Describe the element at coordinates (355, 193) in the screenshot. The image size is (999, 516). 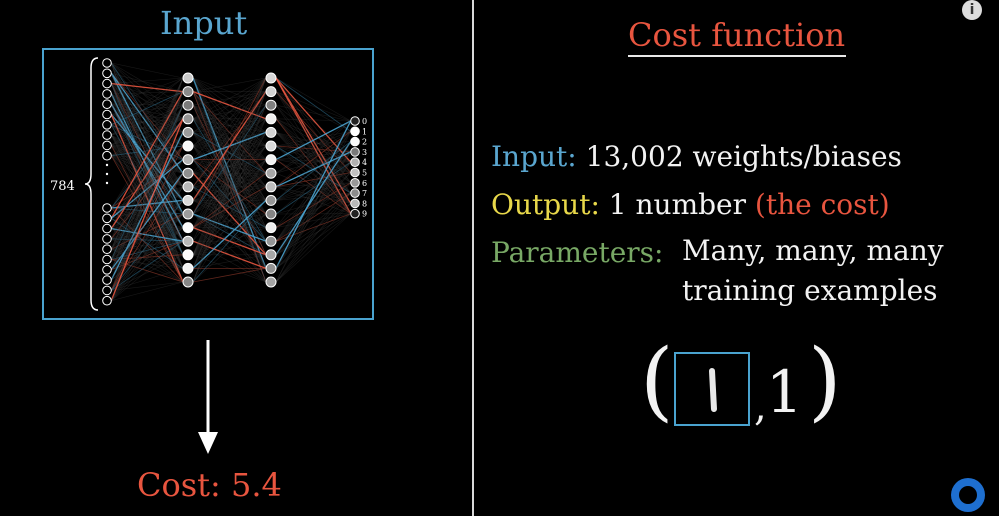
I see `output-neuron` at that location.